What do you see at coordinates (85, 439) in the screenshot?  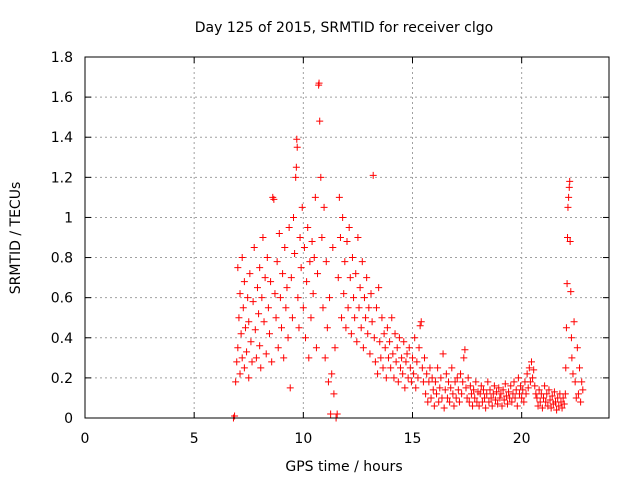 I see `x-tick-label: 0` at bounding box center [85, 439].